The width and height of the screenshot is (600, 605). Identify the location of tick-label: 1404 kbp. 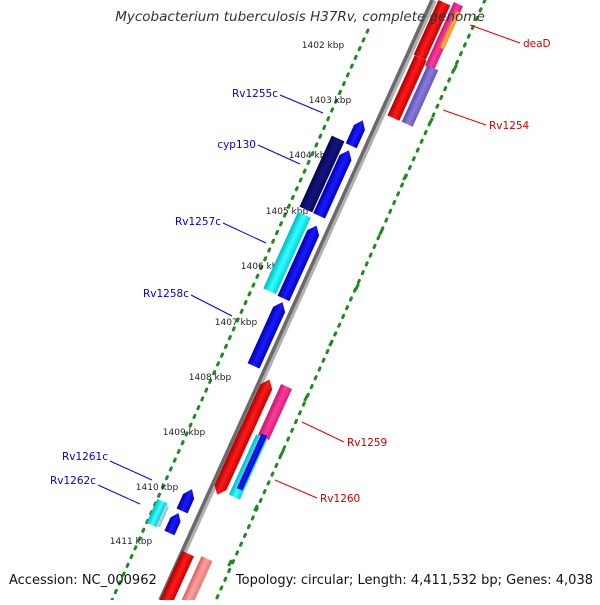
(310, 156).